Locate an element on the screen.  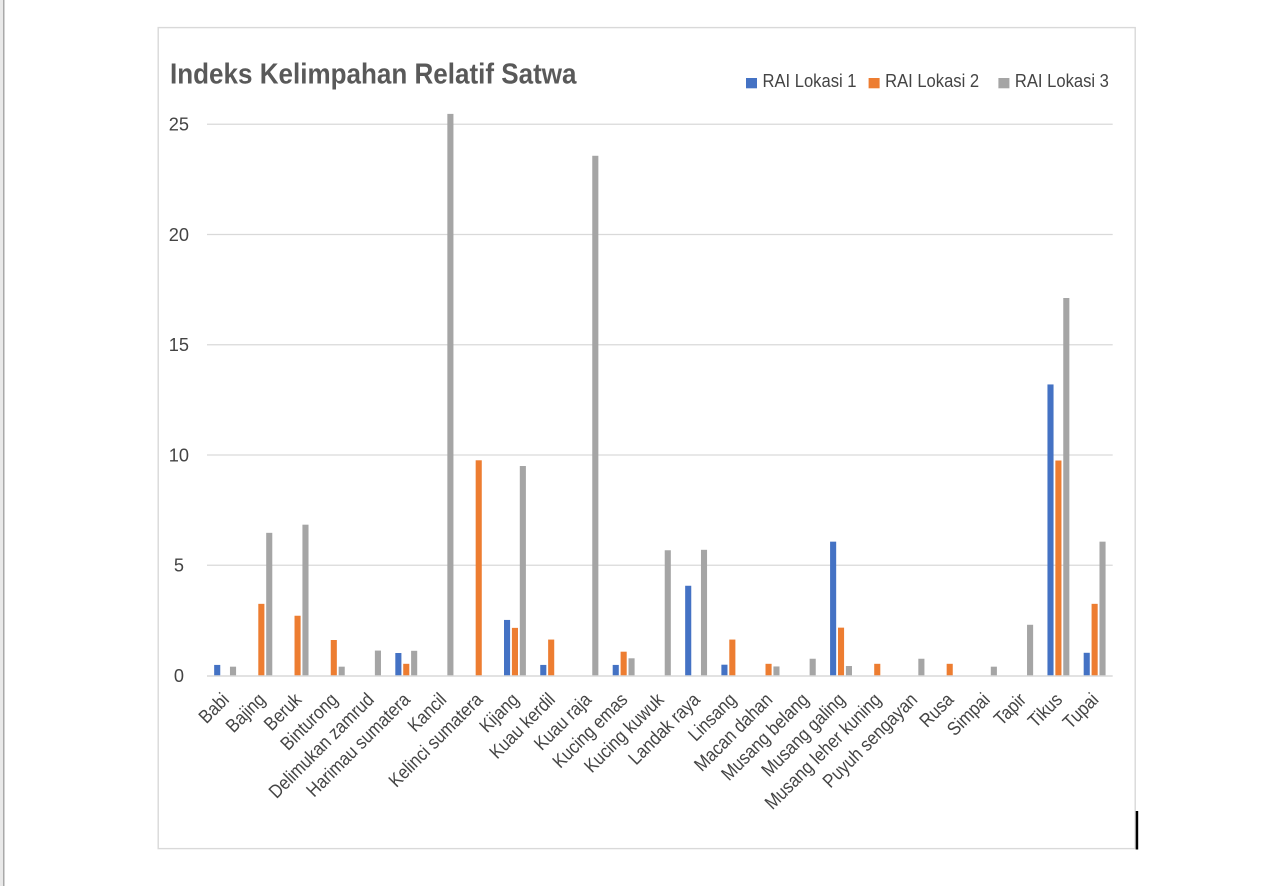
svg-text: 15 is located at coordinates (179, 345).